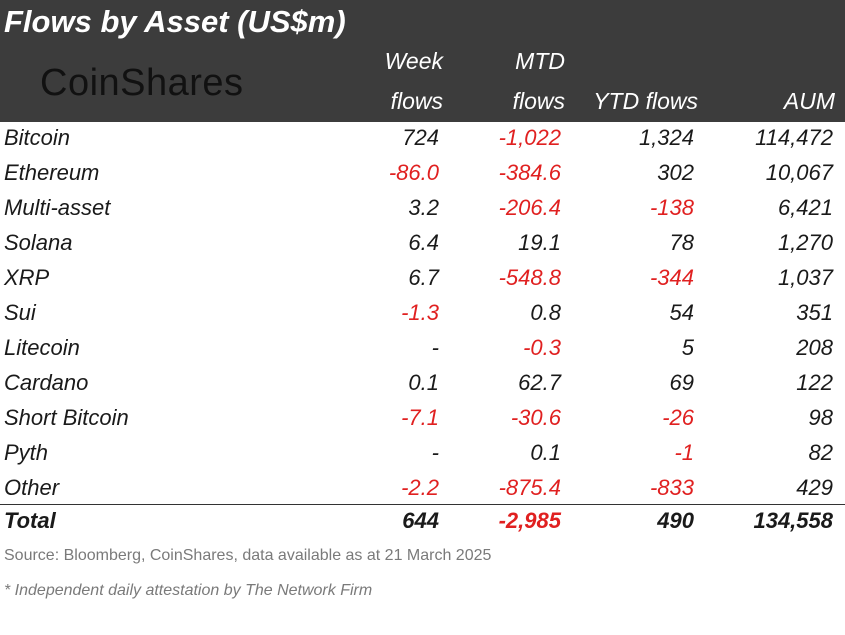 The height and width of the screenshot is (635, 845). I want to click on aum-cell: 429, so click(814, 487).